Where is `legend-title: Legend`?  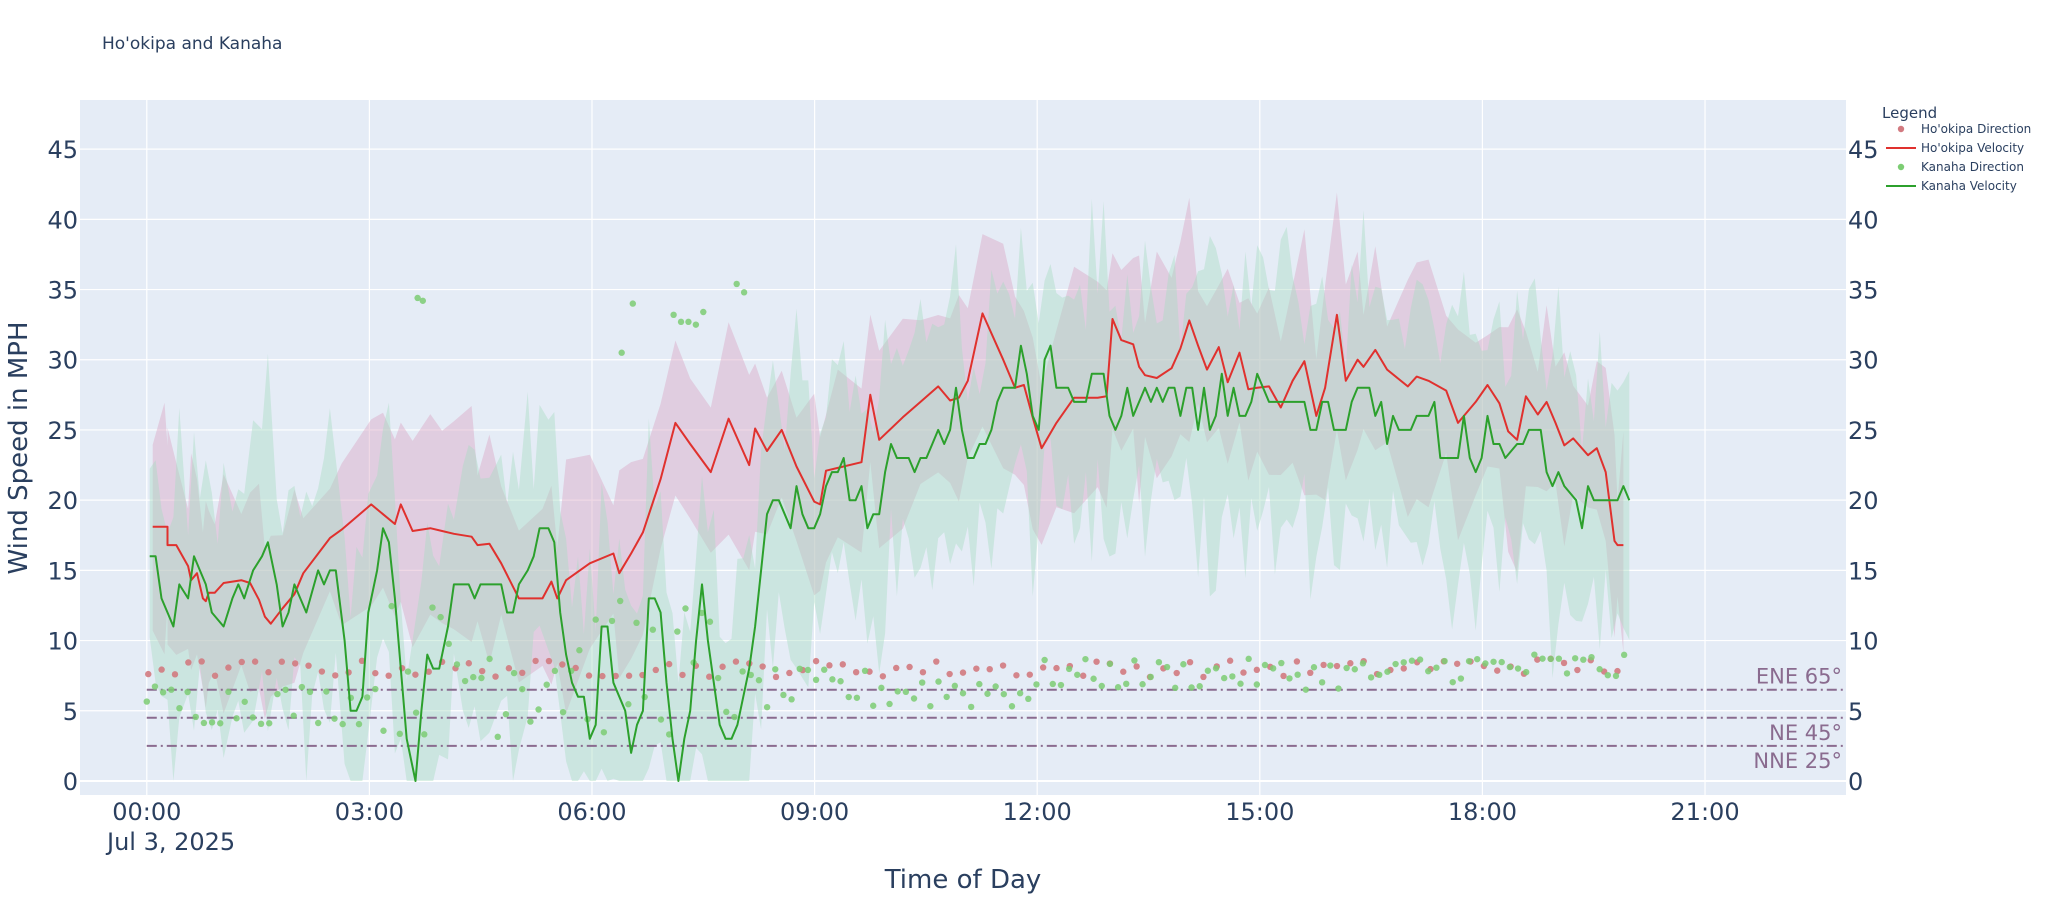 legend-title: Legend is located at coordinates (1909, 113).